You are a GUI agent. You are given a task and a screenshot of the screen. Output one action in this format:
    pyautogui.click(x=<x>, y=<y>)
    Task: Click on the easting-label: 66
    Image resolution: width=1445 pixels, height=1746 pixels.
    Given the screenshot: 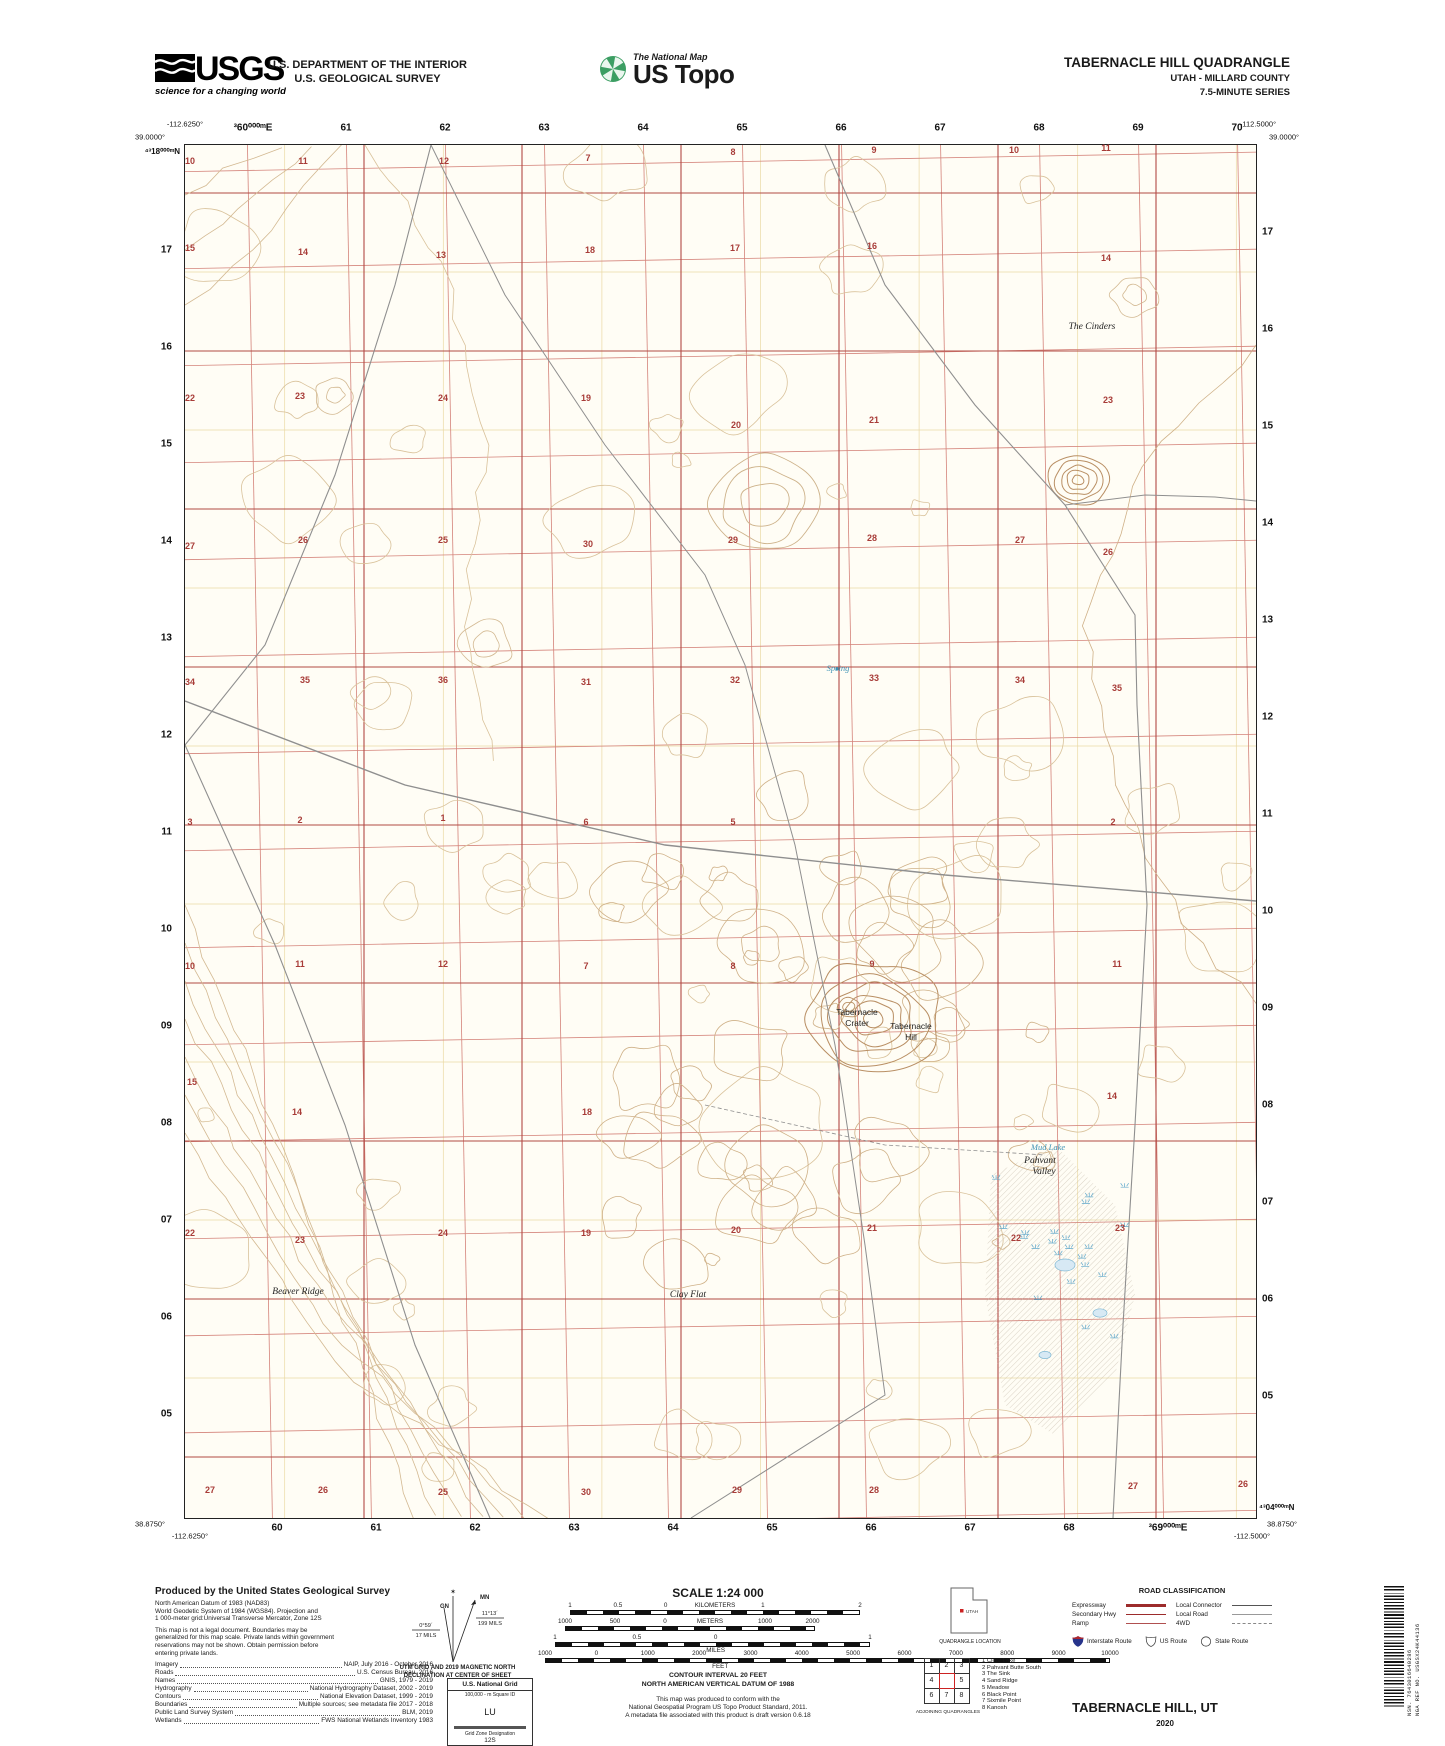 What is the action you would take?
    pyautogui.click(x=841, y=128)
    